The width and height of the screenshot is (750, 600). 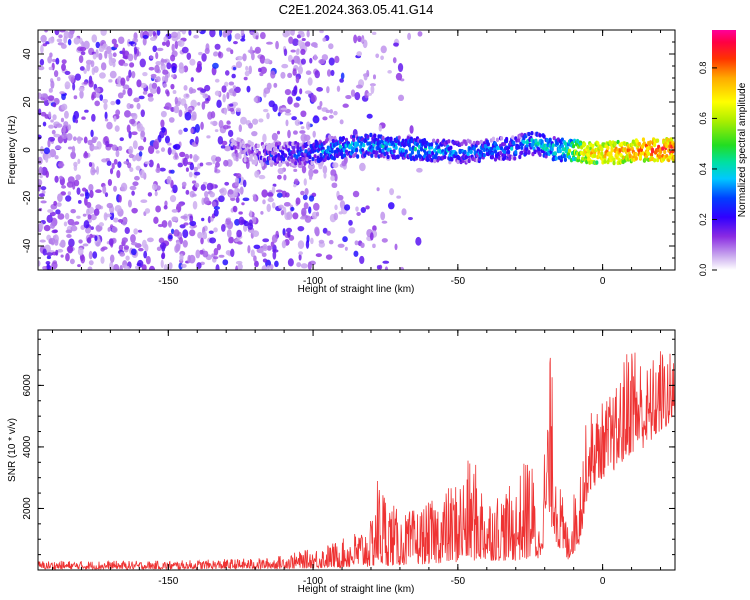 I want to click on spectrogram-ytick-label: 0, so click(x=27, y=150).